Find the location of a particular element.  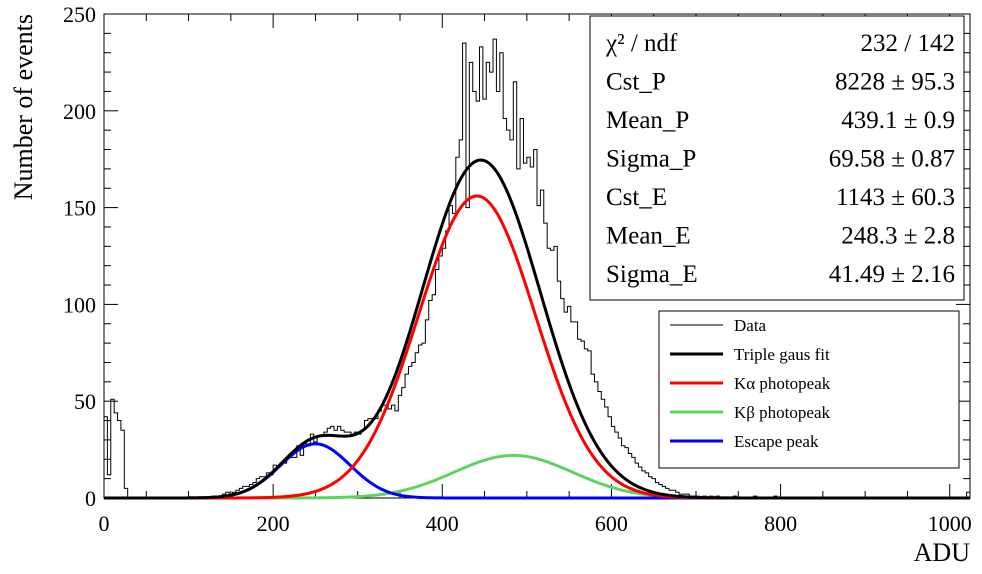

legend-label: Data is located at coordinates (750, 325).